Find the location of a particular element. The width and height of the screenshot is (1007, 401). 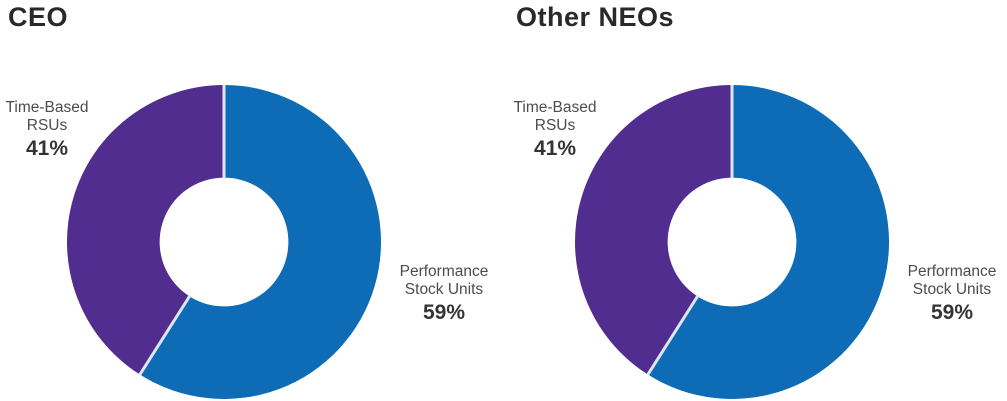

chart-title-other-neos: Other NEOs is located at coordinates (595, 17).